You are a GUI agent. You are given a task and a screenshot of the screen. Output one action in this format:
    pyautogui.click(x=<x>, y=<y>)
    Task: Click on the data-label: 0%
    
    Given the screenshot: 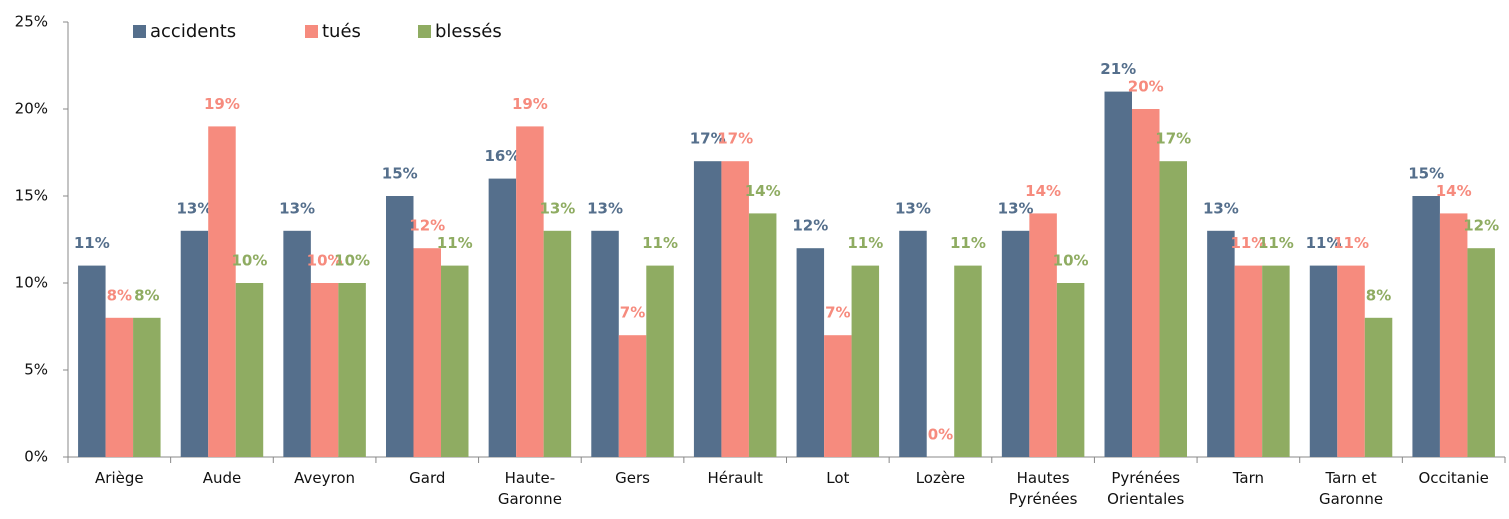 What is the action you would take?
    pyautogui.click(x=940, y=435)
    